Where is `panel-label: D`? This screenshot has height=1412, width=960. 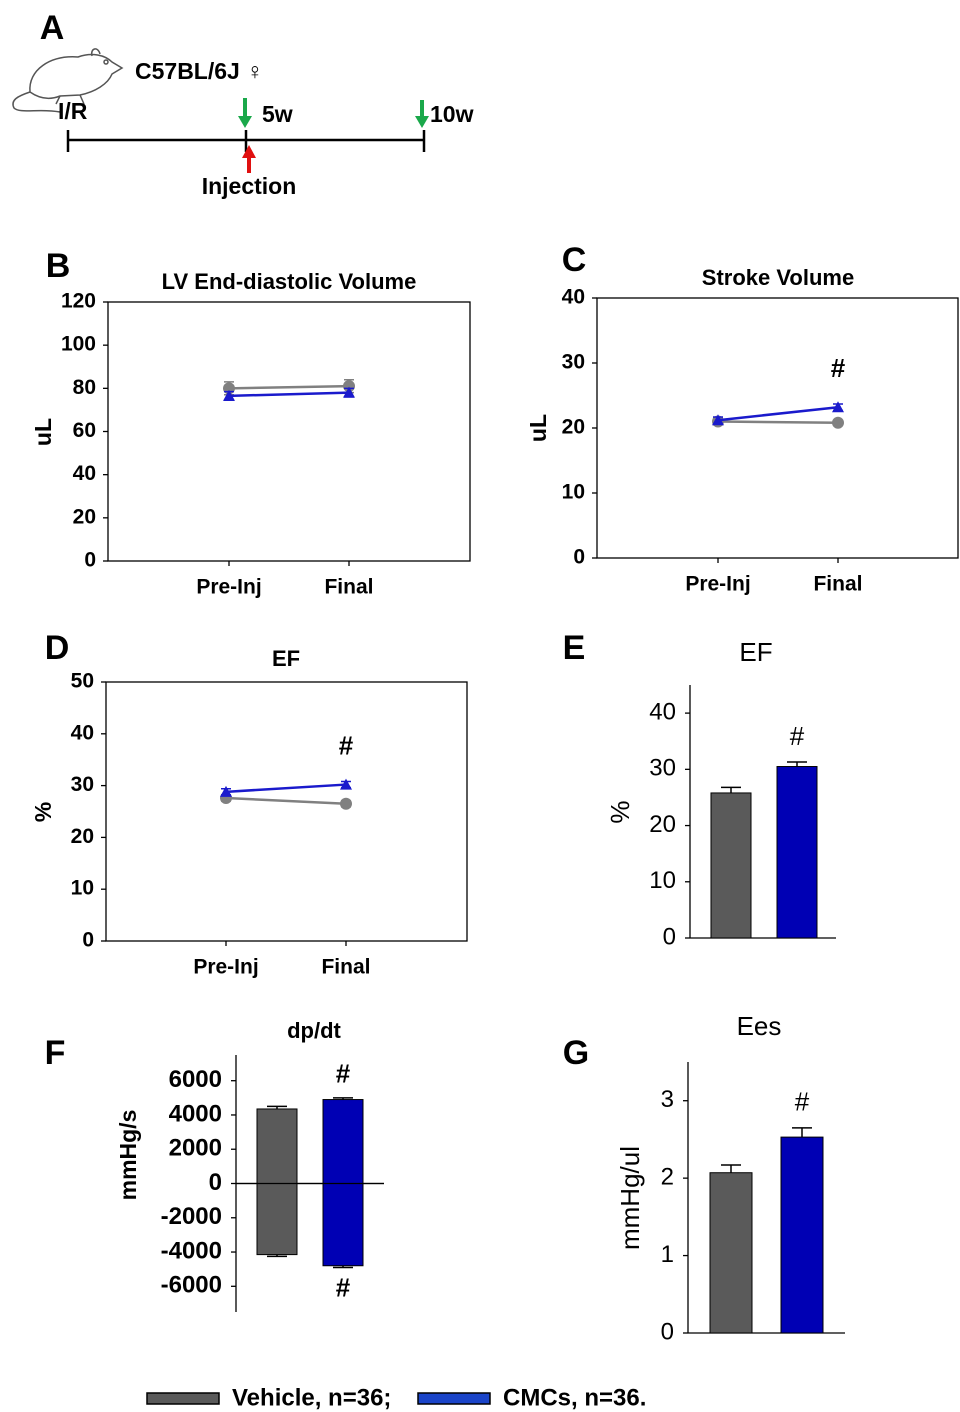
panel-label: D is located at coordinates (57, 648).